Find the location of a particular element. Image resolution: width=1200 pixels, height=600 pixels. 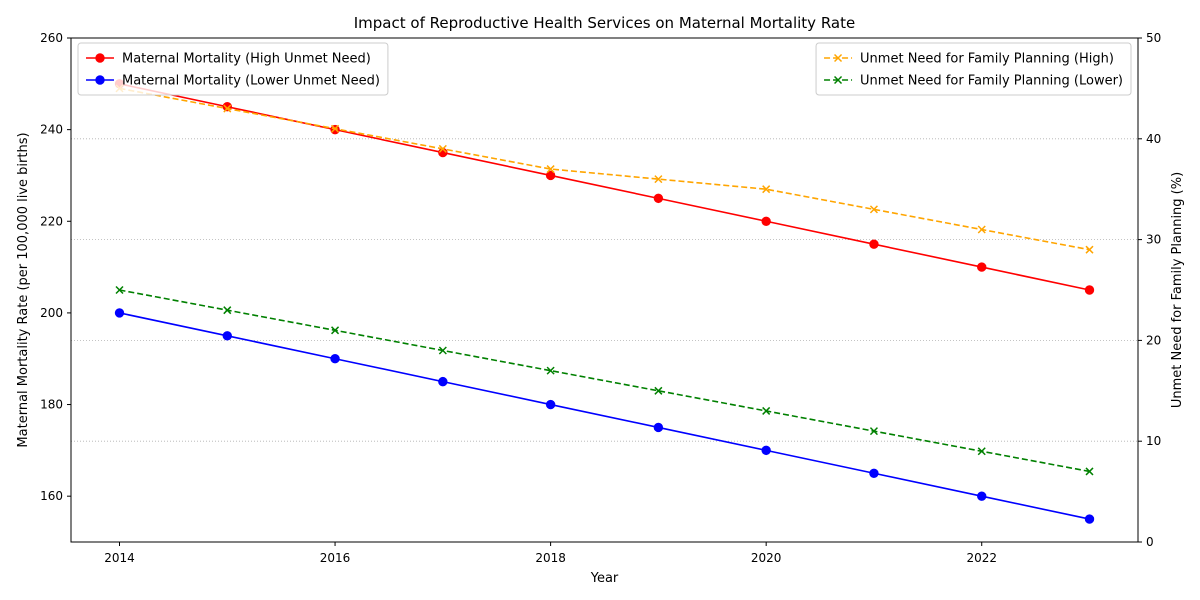

y-tick-label-0: 160 is located at coordinates (51, 496).